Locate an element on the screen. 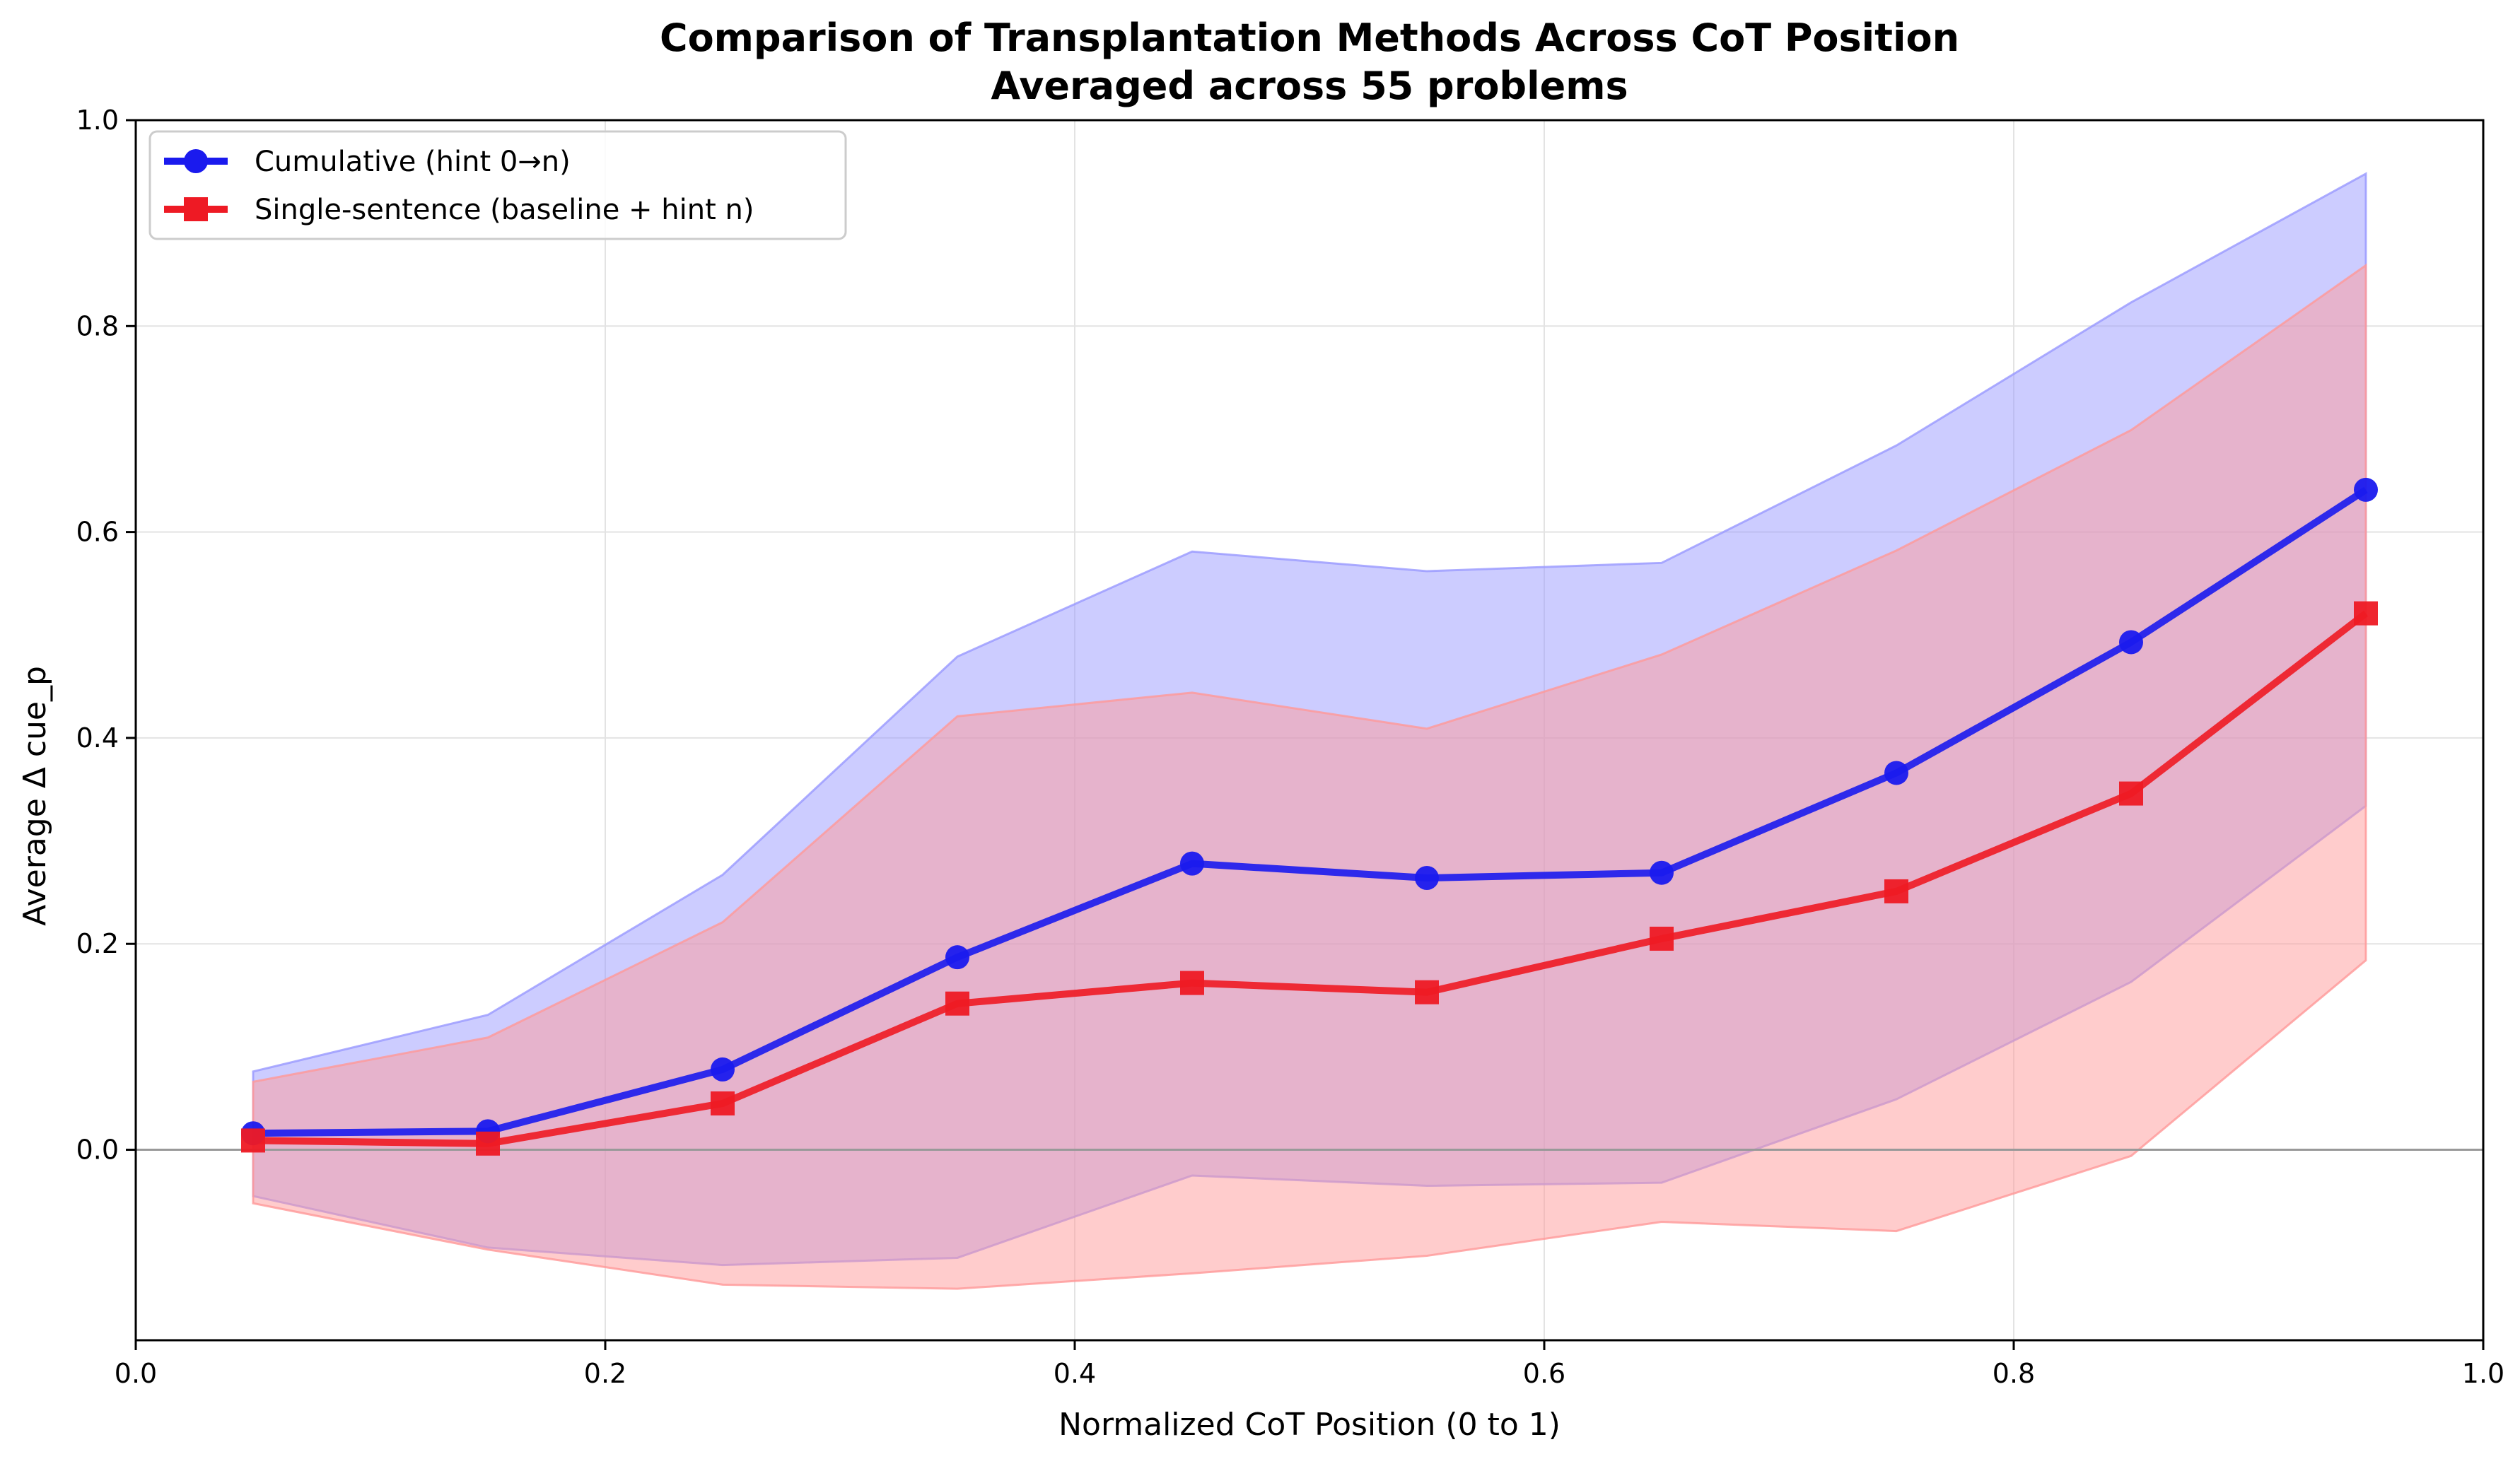 Image resolution: width=2520 pixels, height=1459 pixels. legend-marker-circle is located at coordinates (196, 161).